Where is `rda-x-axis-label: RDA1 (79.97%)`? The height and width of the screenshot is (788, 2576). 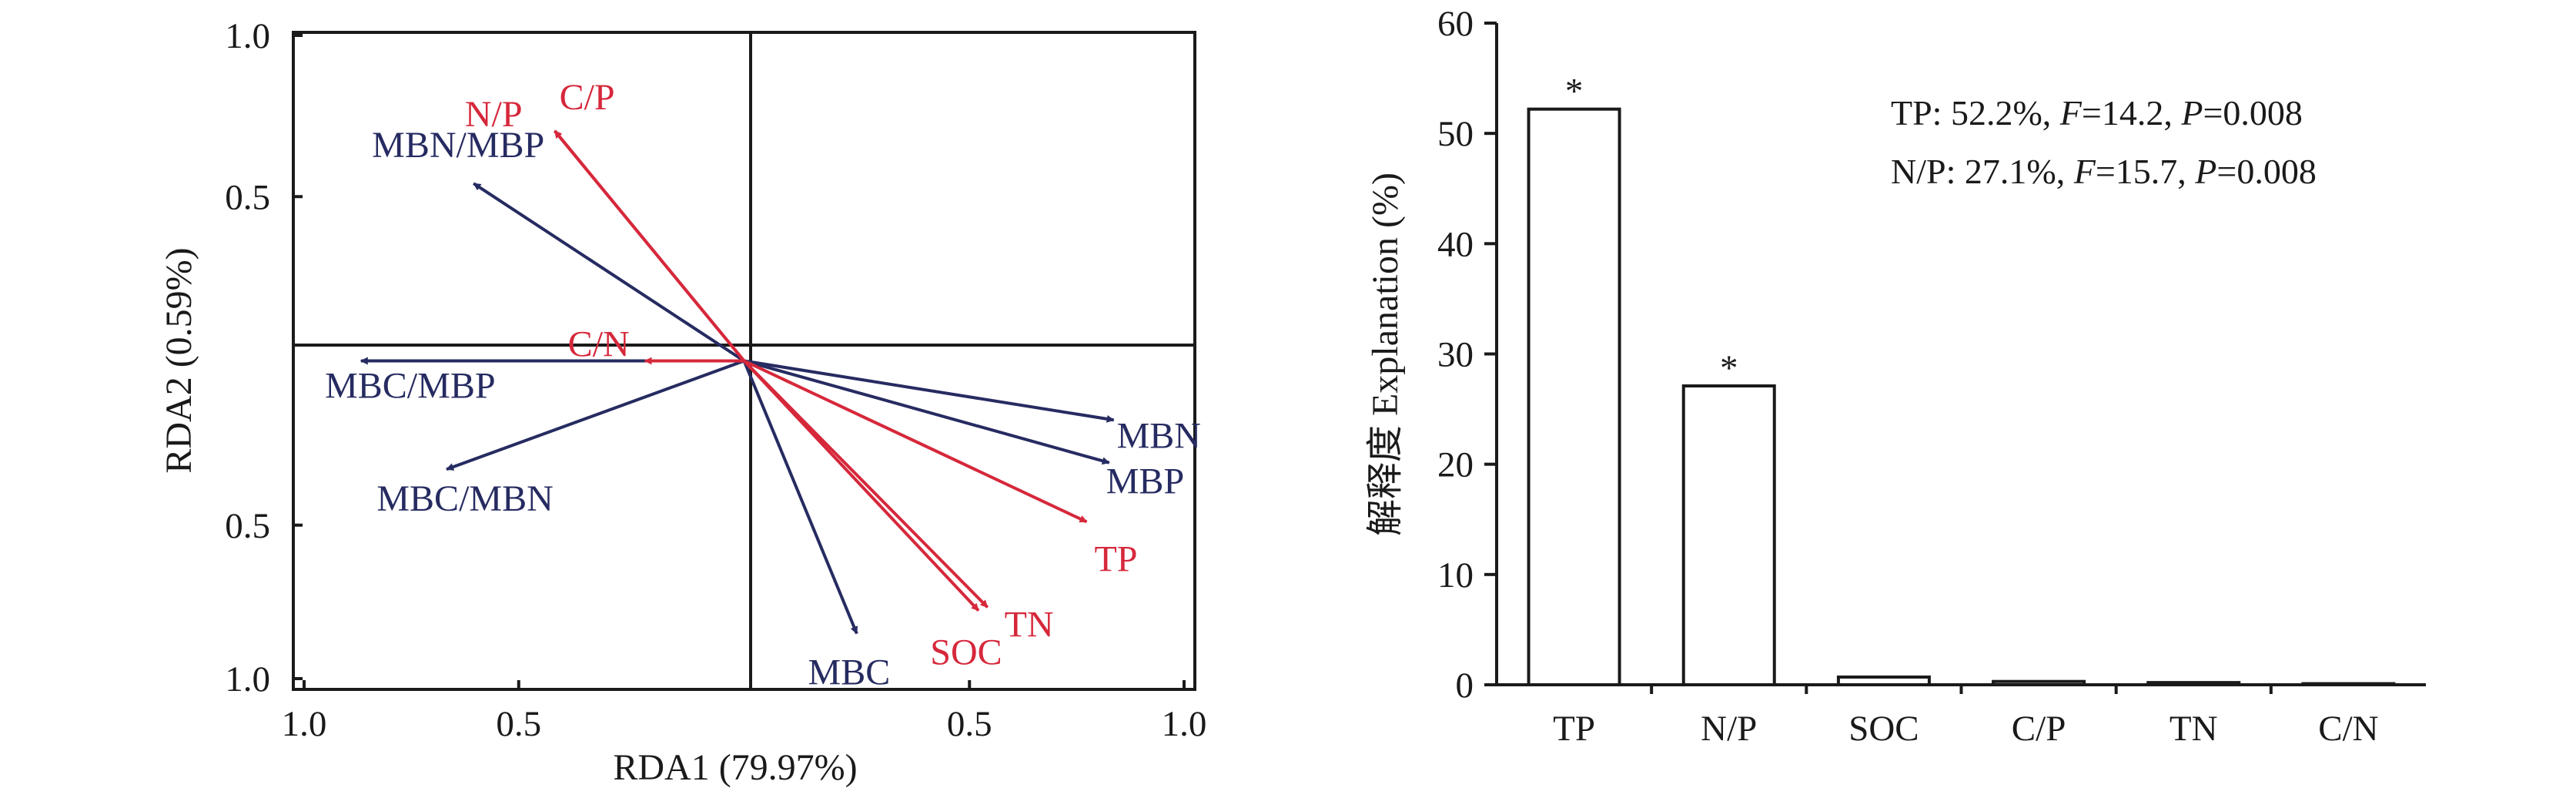 rda-x-axis-label: RDA1 (79.97%) is located at coordinates (735, 767).